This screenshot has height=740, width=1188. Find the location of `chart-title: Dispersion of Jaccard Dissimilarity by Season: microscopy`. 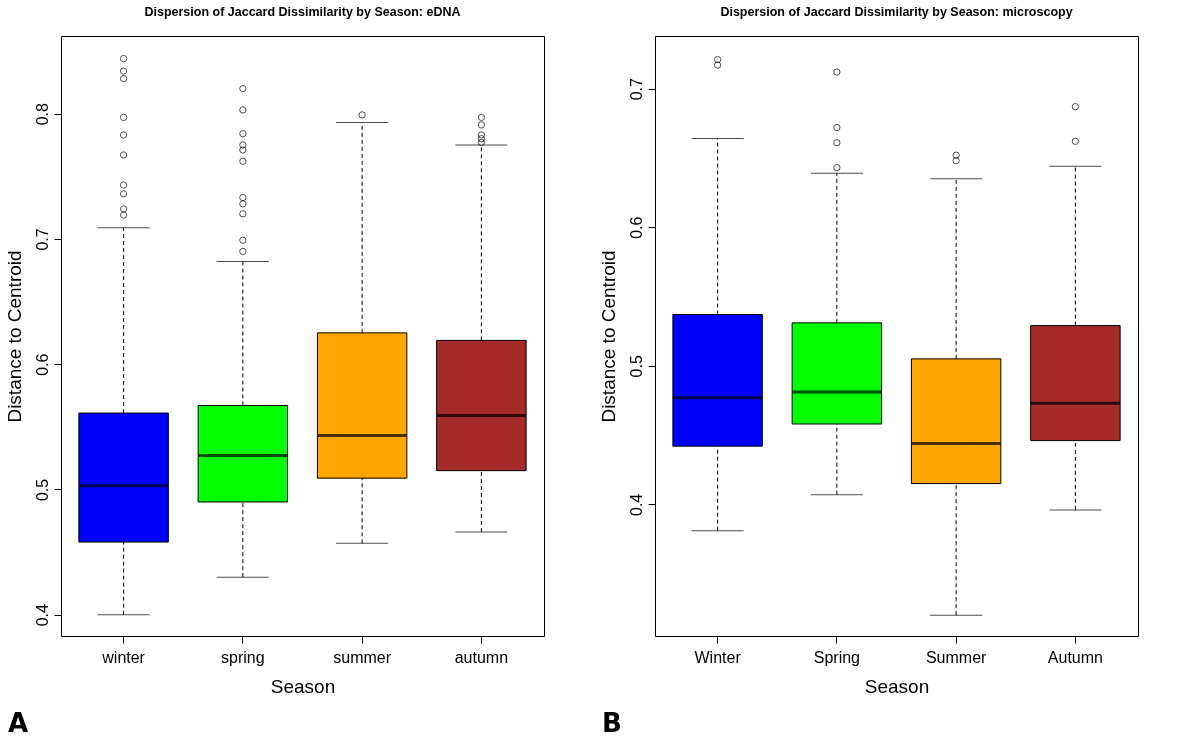

chart-title: Dispersion of Jaccard Dissimilarity by Season: microscopy is located at coordinates (896, 11).